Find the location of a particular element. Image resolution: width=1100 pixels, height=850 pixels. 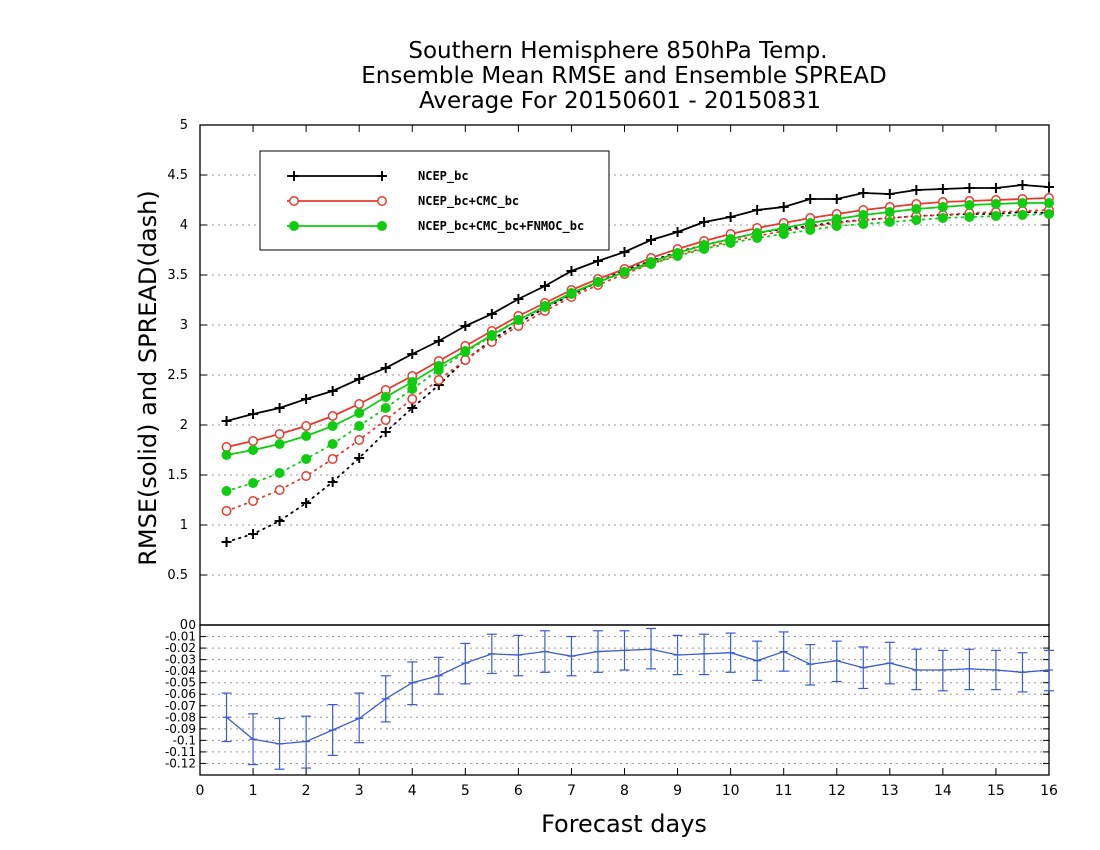

legend-item: NCEP_bc+CMC_bc+FNMOC_bc is located at coordinates (435, 226).